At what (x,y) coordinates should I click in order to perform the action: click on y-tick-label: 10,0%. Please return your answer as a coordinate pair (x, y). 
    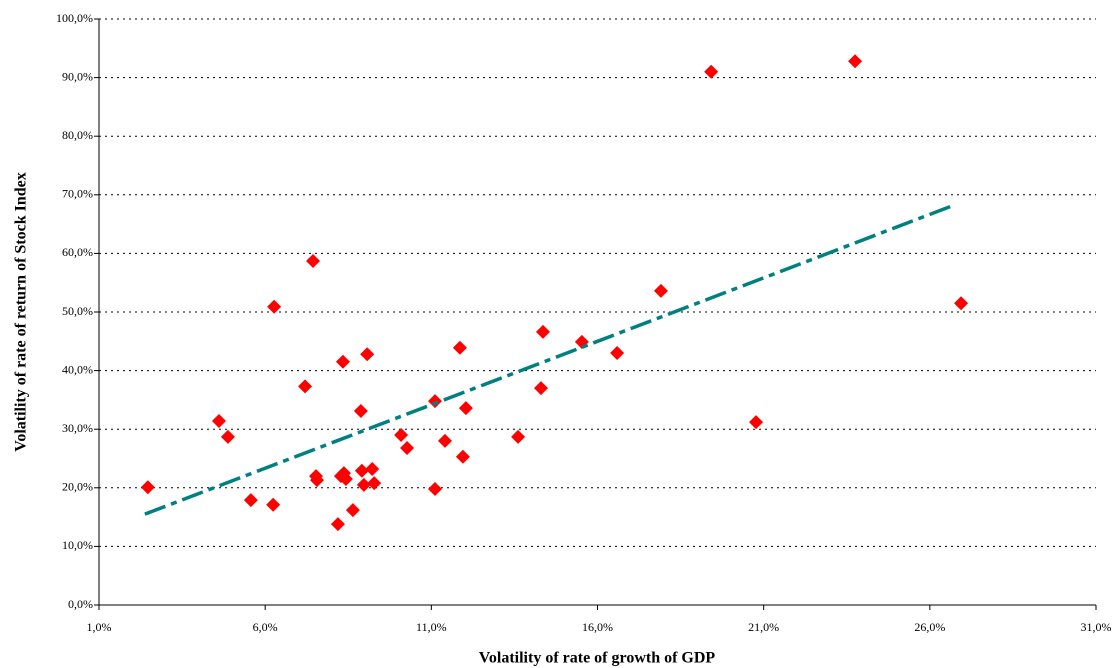
    Looking at the image, I should click on (77, 545).